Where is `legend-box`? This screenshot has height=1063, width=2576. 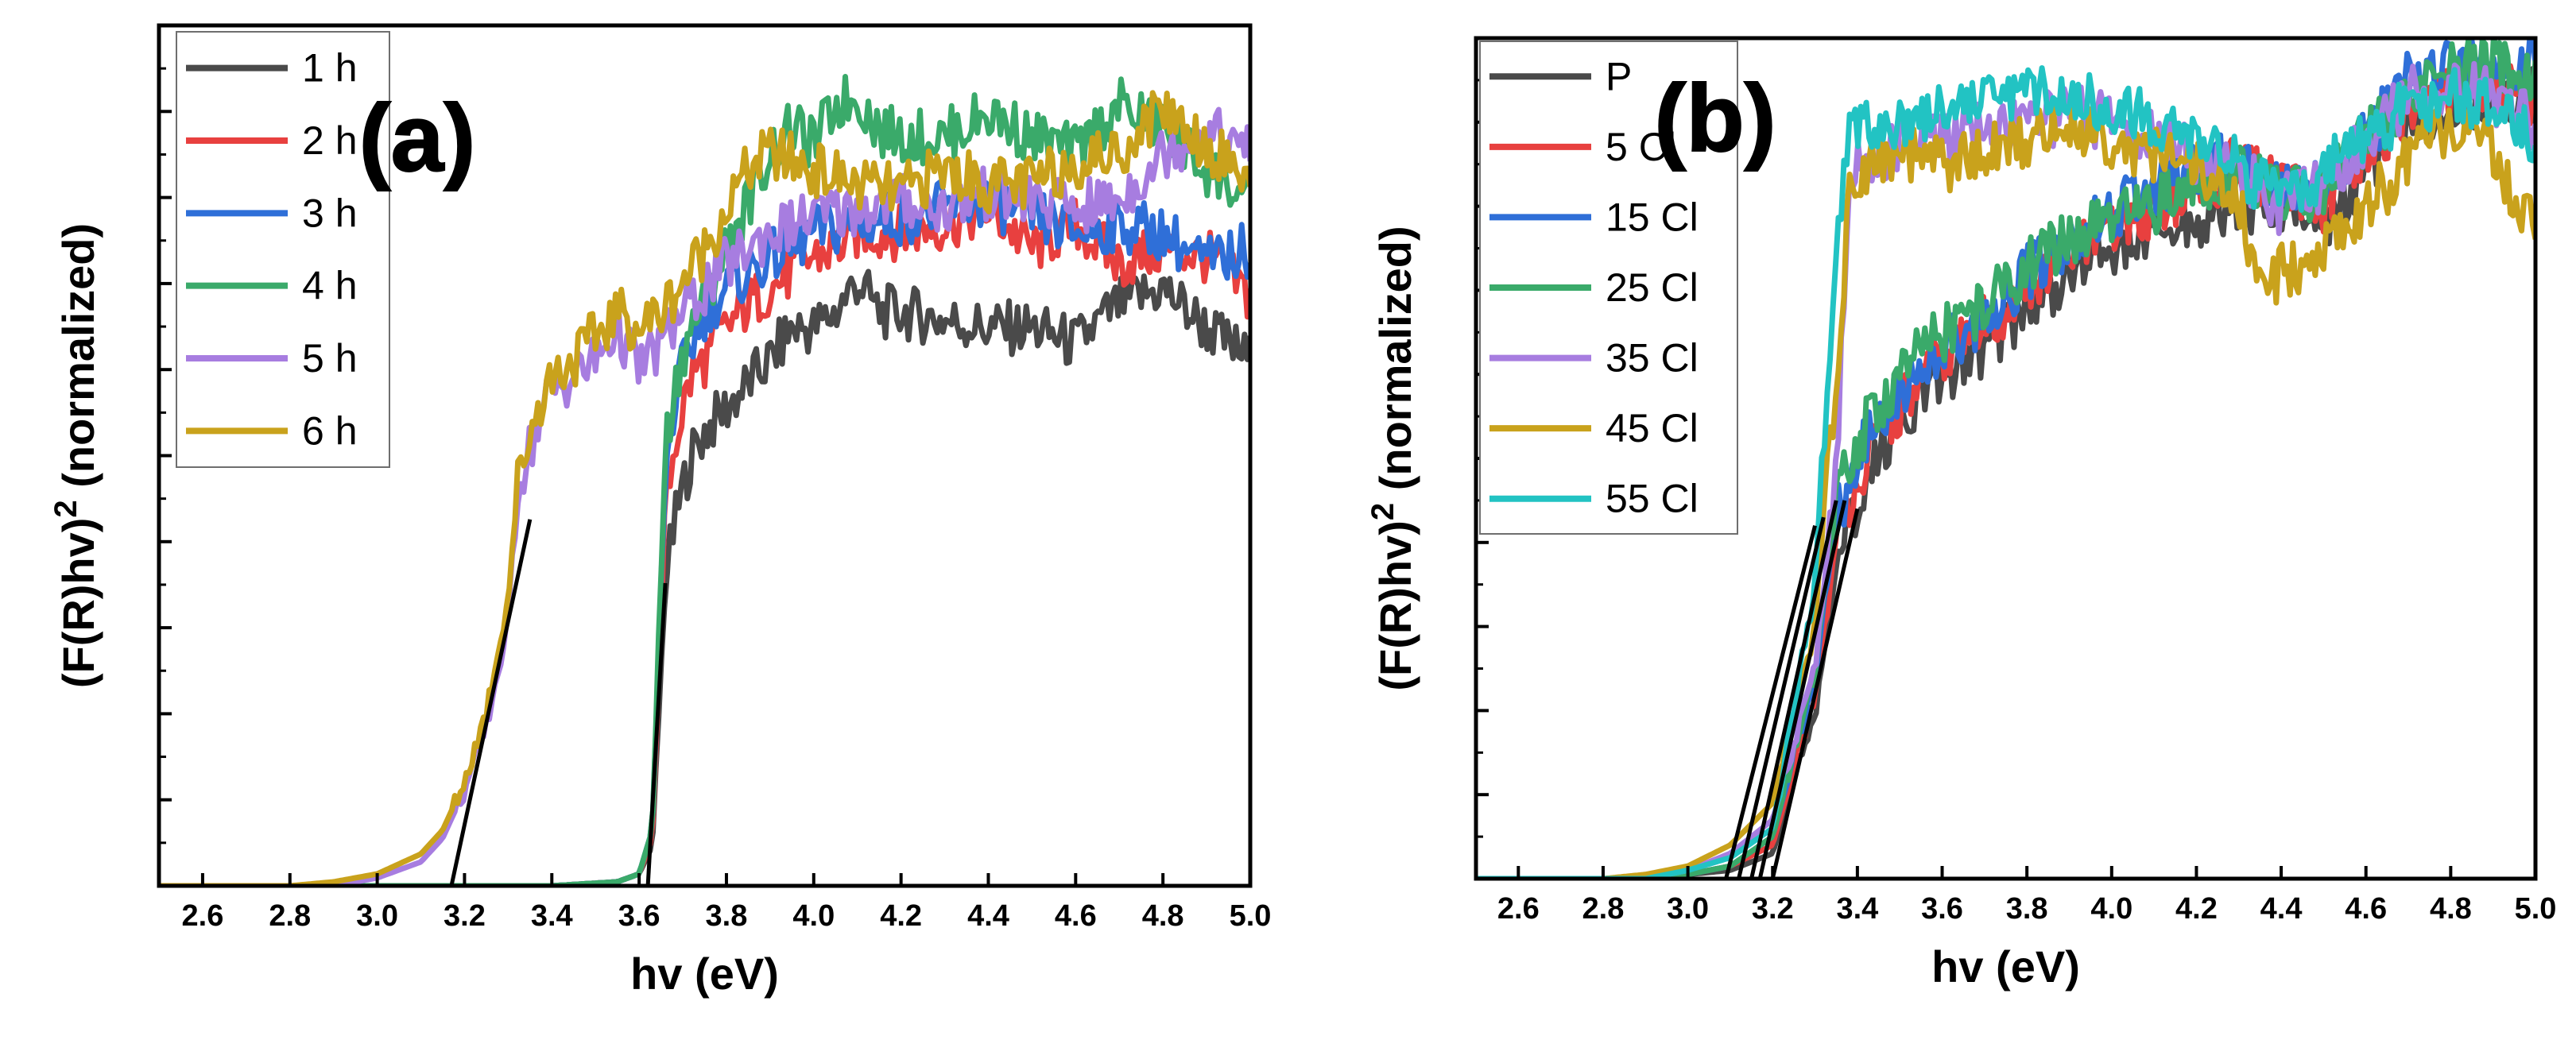 legend-box is located at coordinates (283, 250).